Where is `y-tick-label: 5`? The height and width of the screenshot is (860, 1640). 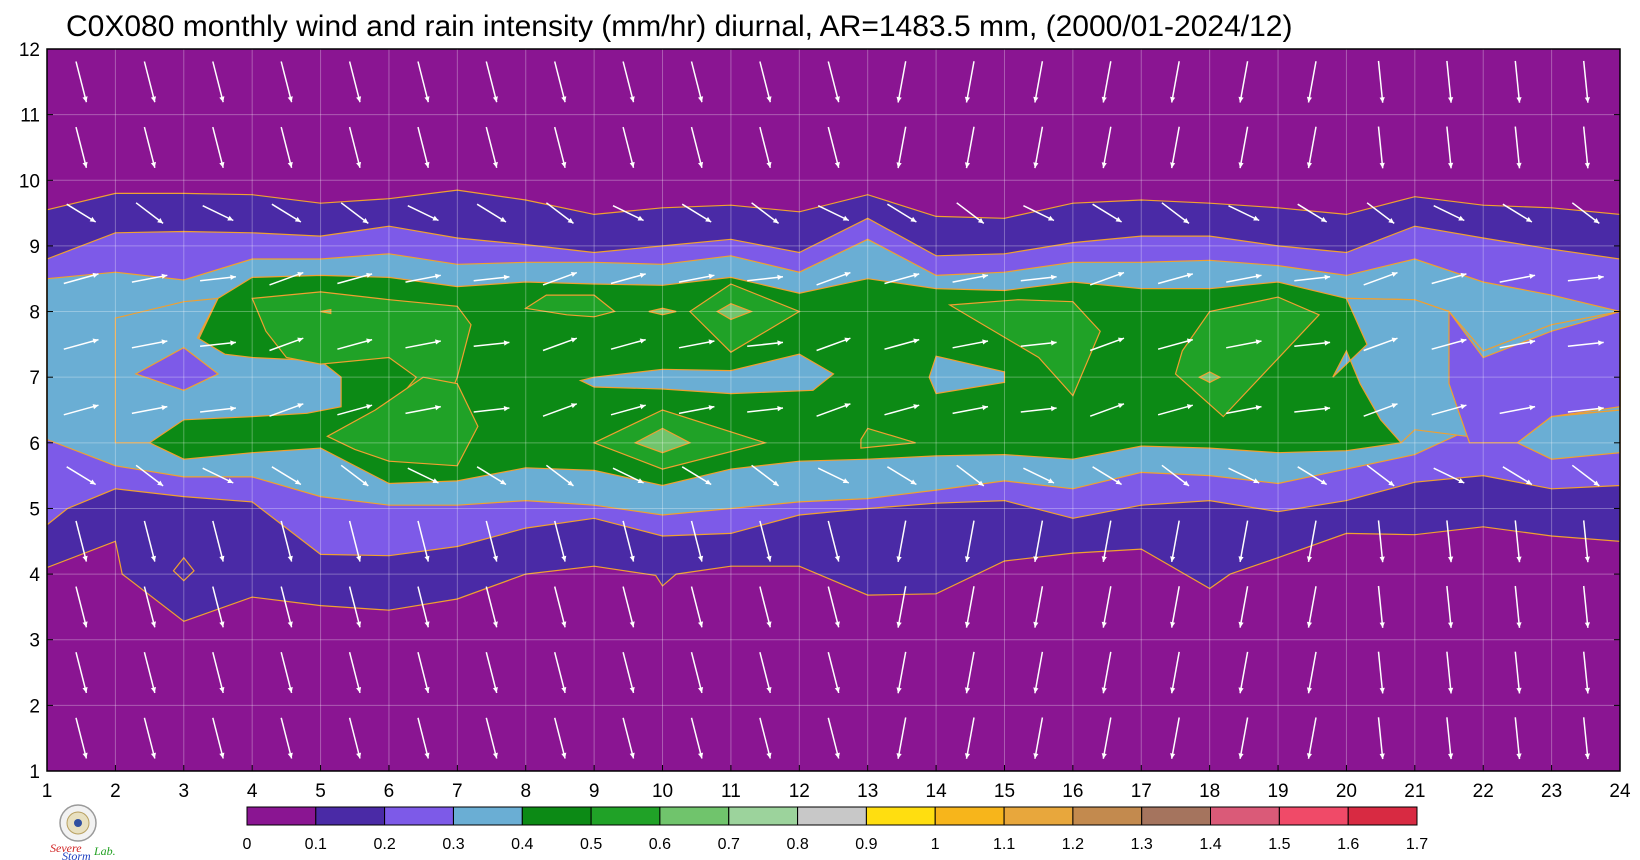
y-tick-label: 5 is located at coordinates (34, 509).